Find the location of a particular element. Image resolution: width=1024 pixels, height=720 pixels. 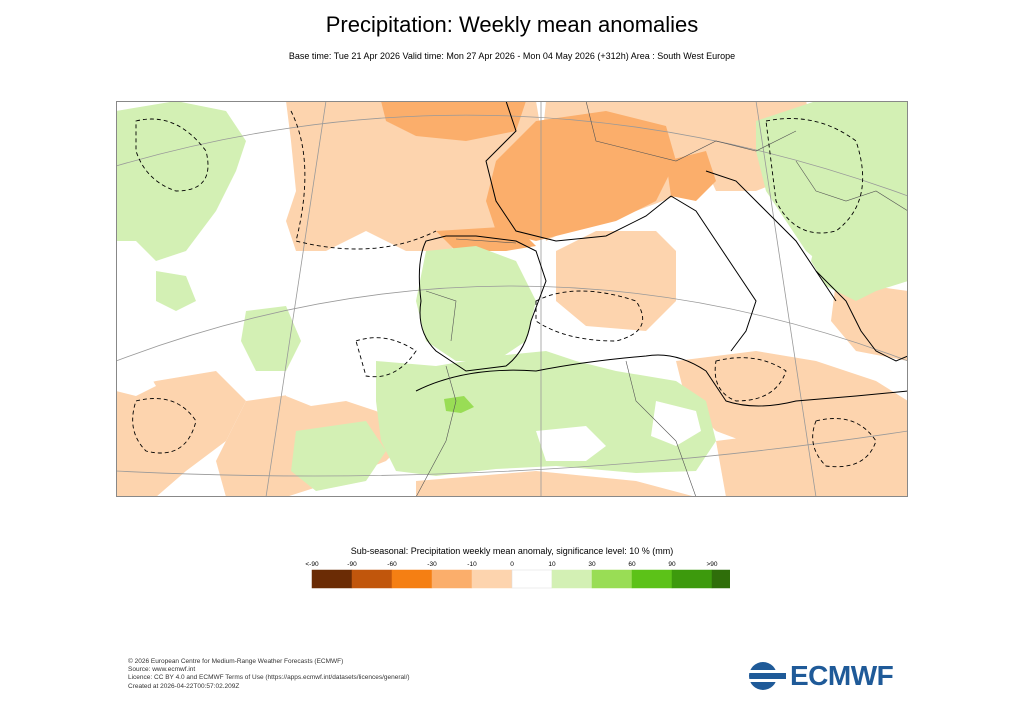

legend-tick-label: >90 is located at coordinates (711, 564).